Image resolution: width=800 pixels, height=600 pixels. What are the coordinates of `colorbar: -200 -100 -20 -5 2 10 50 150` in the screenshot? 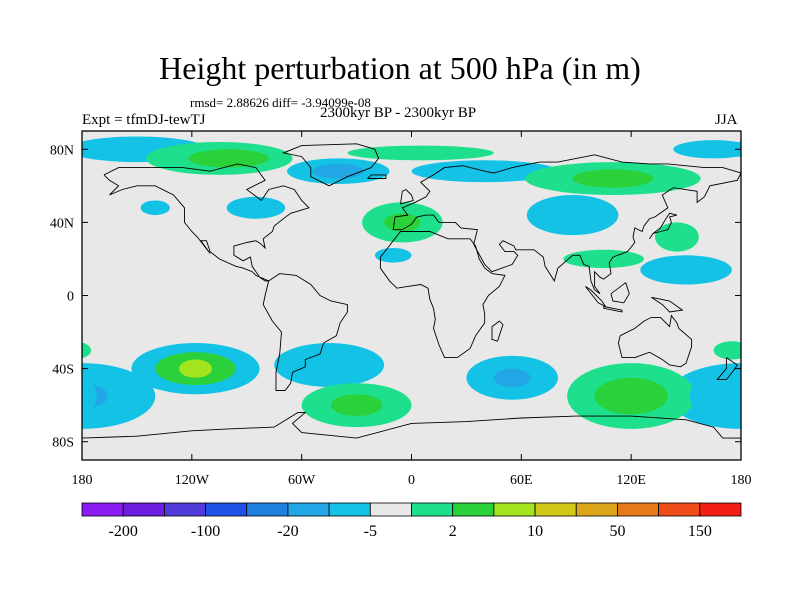 It's located at (411, 521).